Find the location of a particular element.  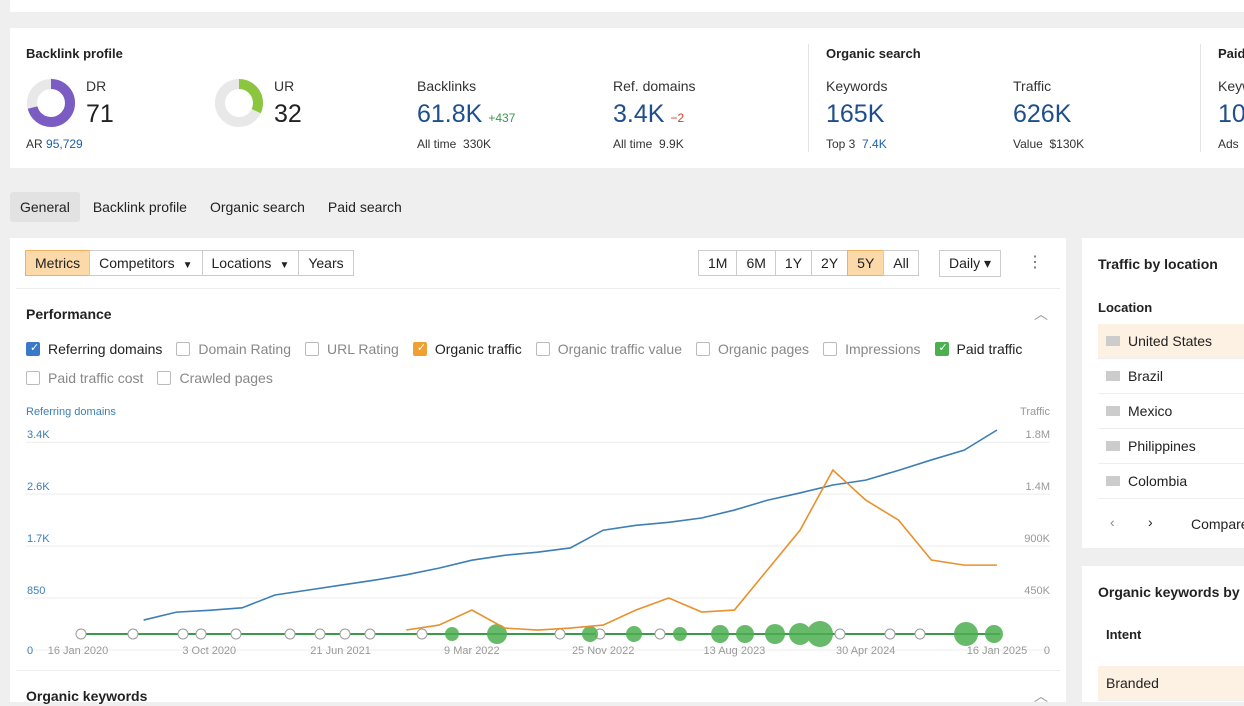

metric-option: Impressions is located at coordinates (872, 348).